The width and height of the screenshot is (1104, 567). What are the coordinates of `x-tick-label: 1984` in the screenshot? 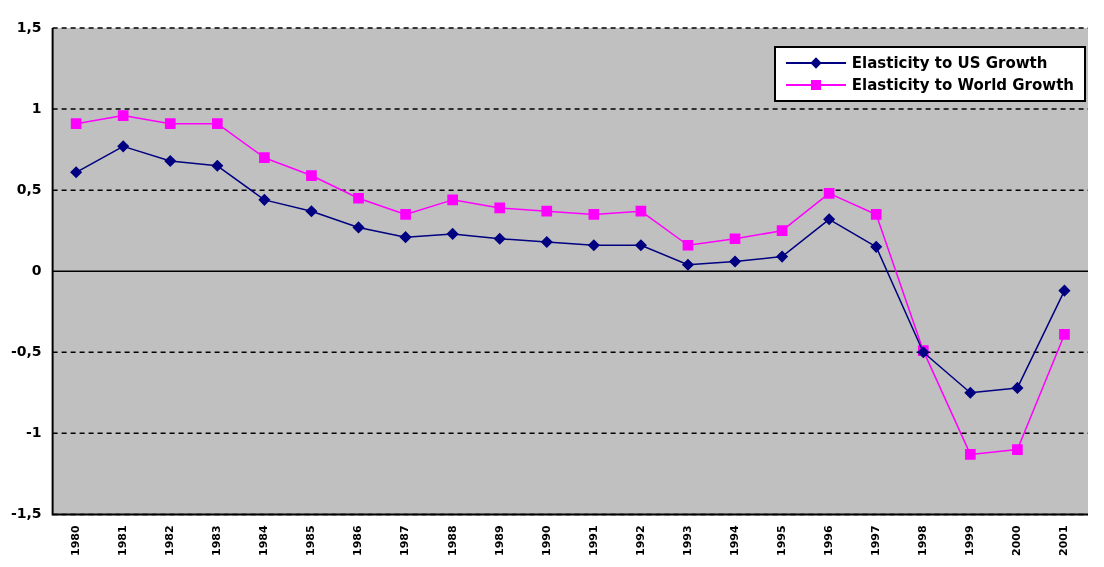 It's located at (264, 541).